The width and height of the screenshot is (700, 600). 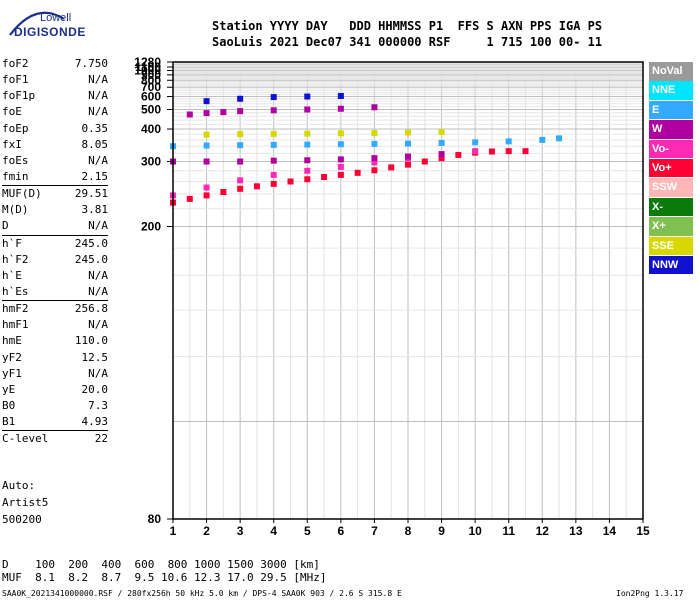 I want to click on param-row: hmE 110.0, so click(x=55, y=341).